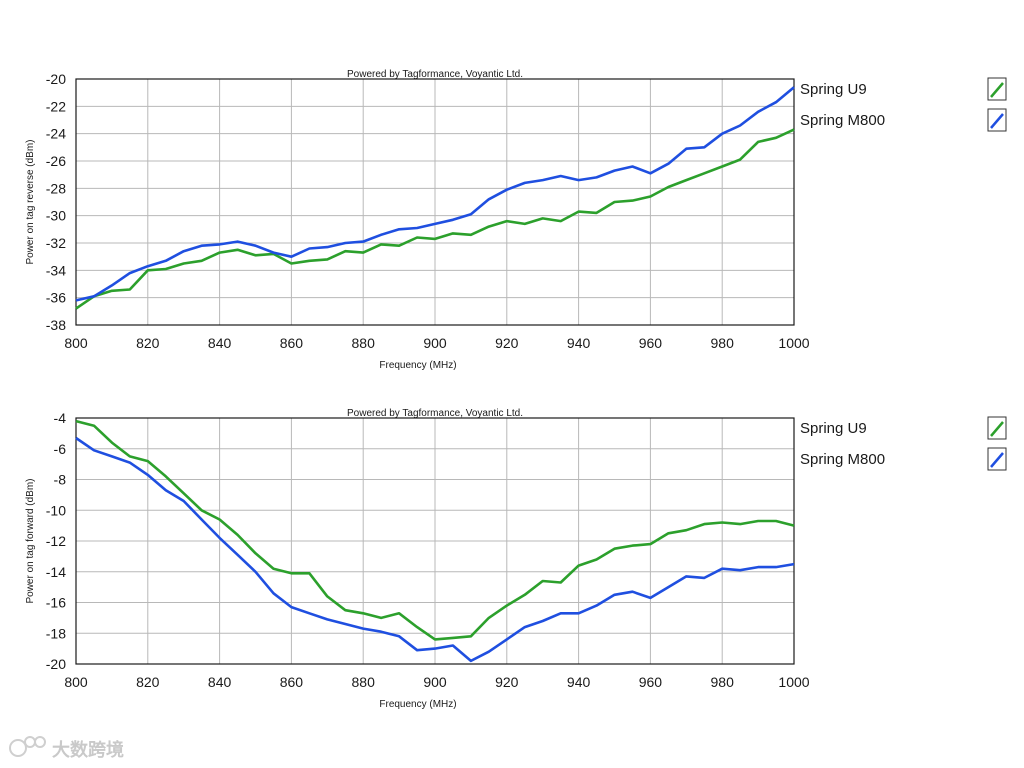 The image size is (1024, 768). I want to click on y-axis-label: Power on tag reverse (dBm), so click(30, 201).